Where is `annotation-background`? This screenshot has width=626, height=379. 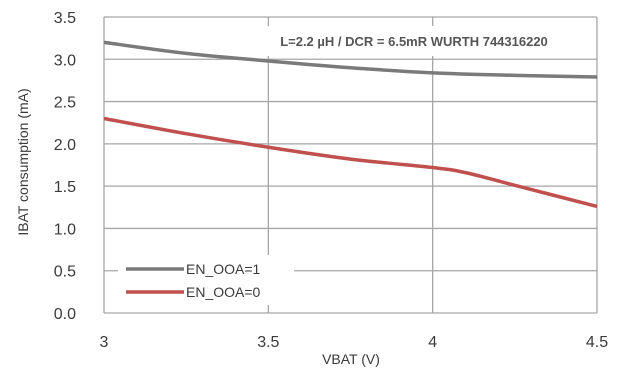 annotation-background is located at coordinates (414, 41).